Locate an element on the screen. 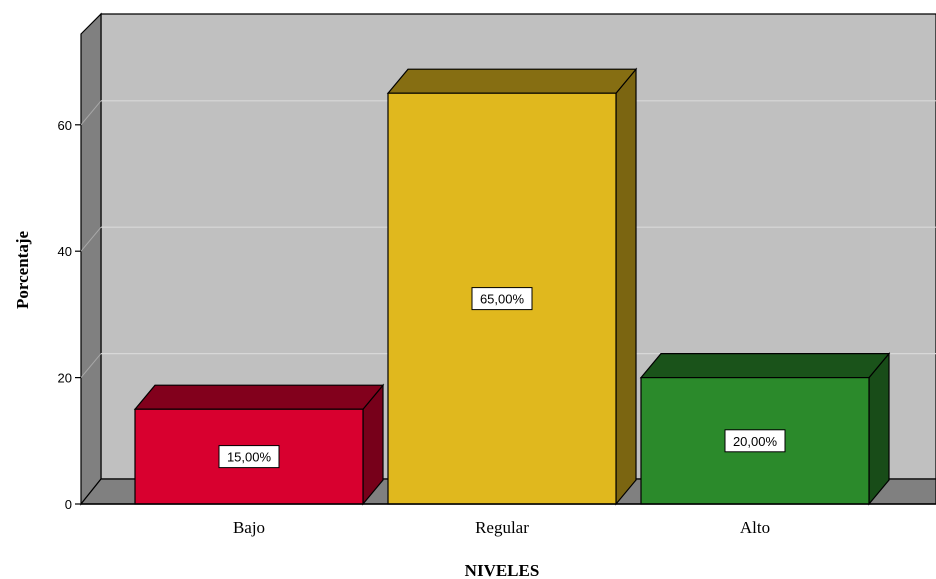 The width and height of the screenshot is (936, 579). y-axis-ticks: 0 20 40 60 is located at coordinates (69, 315).